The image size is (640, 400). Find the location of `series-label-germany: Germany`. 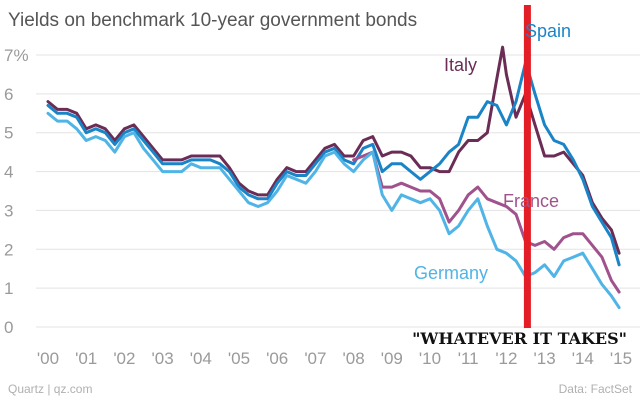

series-label-germany: Germany is located at coordinates (451, 273).